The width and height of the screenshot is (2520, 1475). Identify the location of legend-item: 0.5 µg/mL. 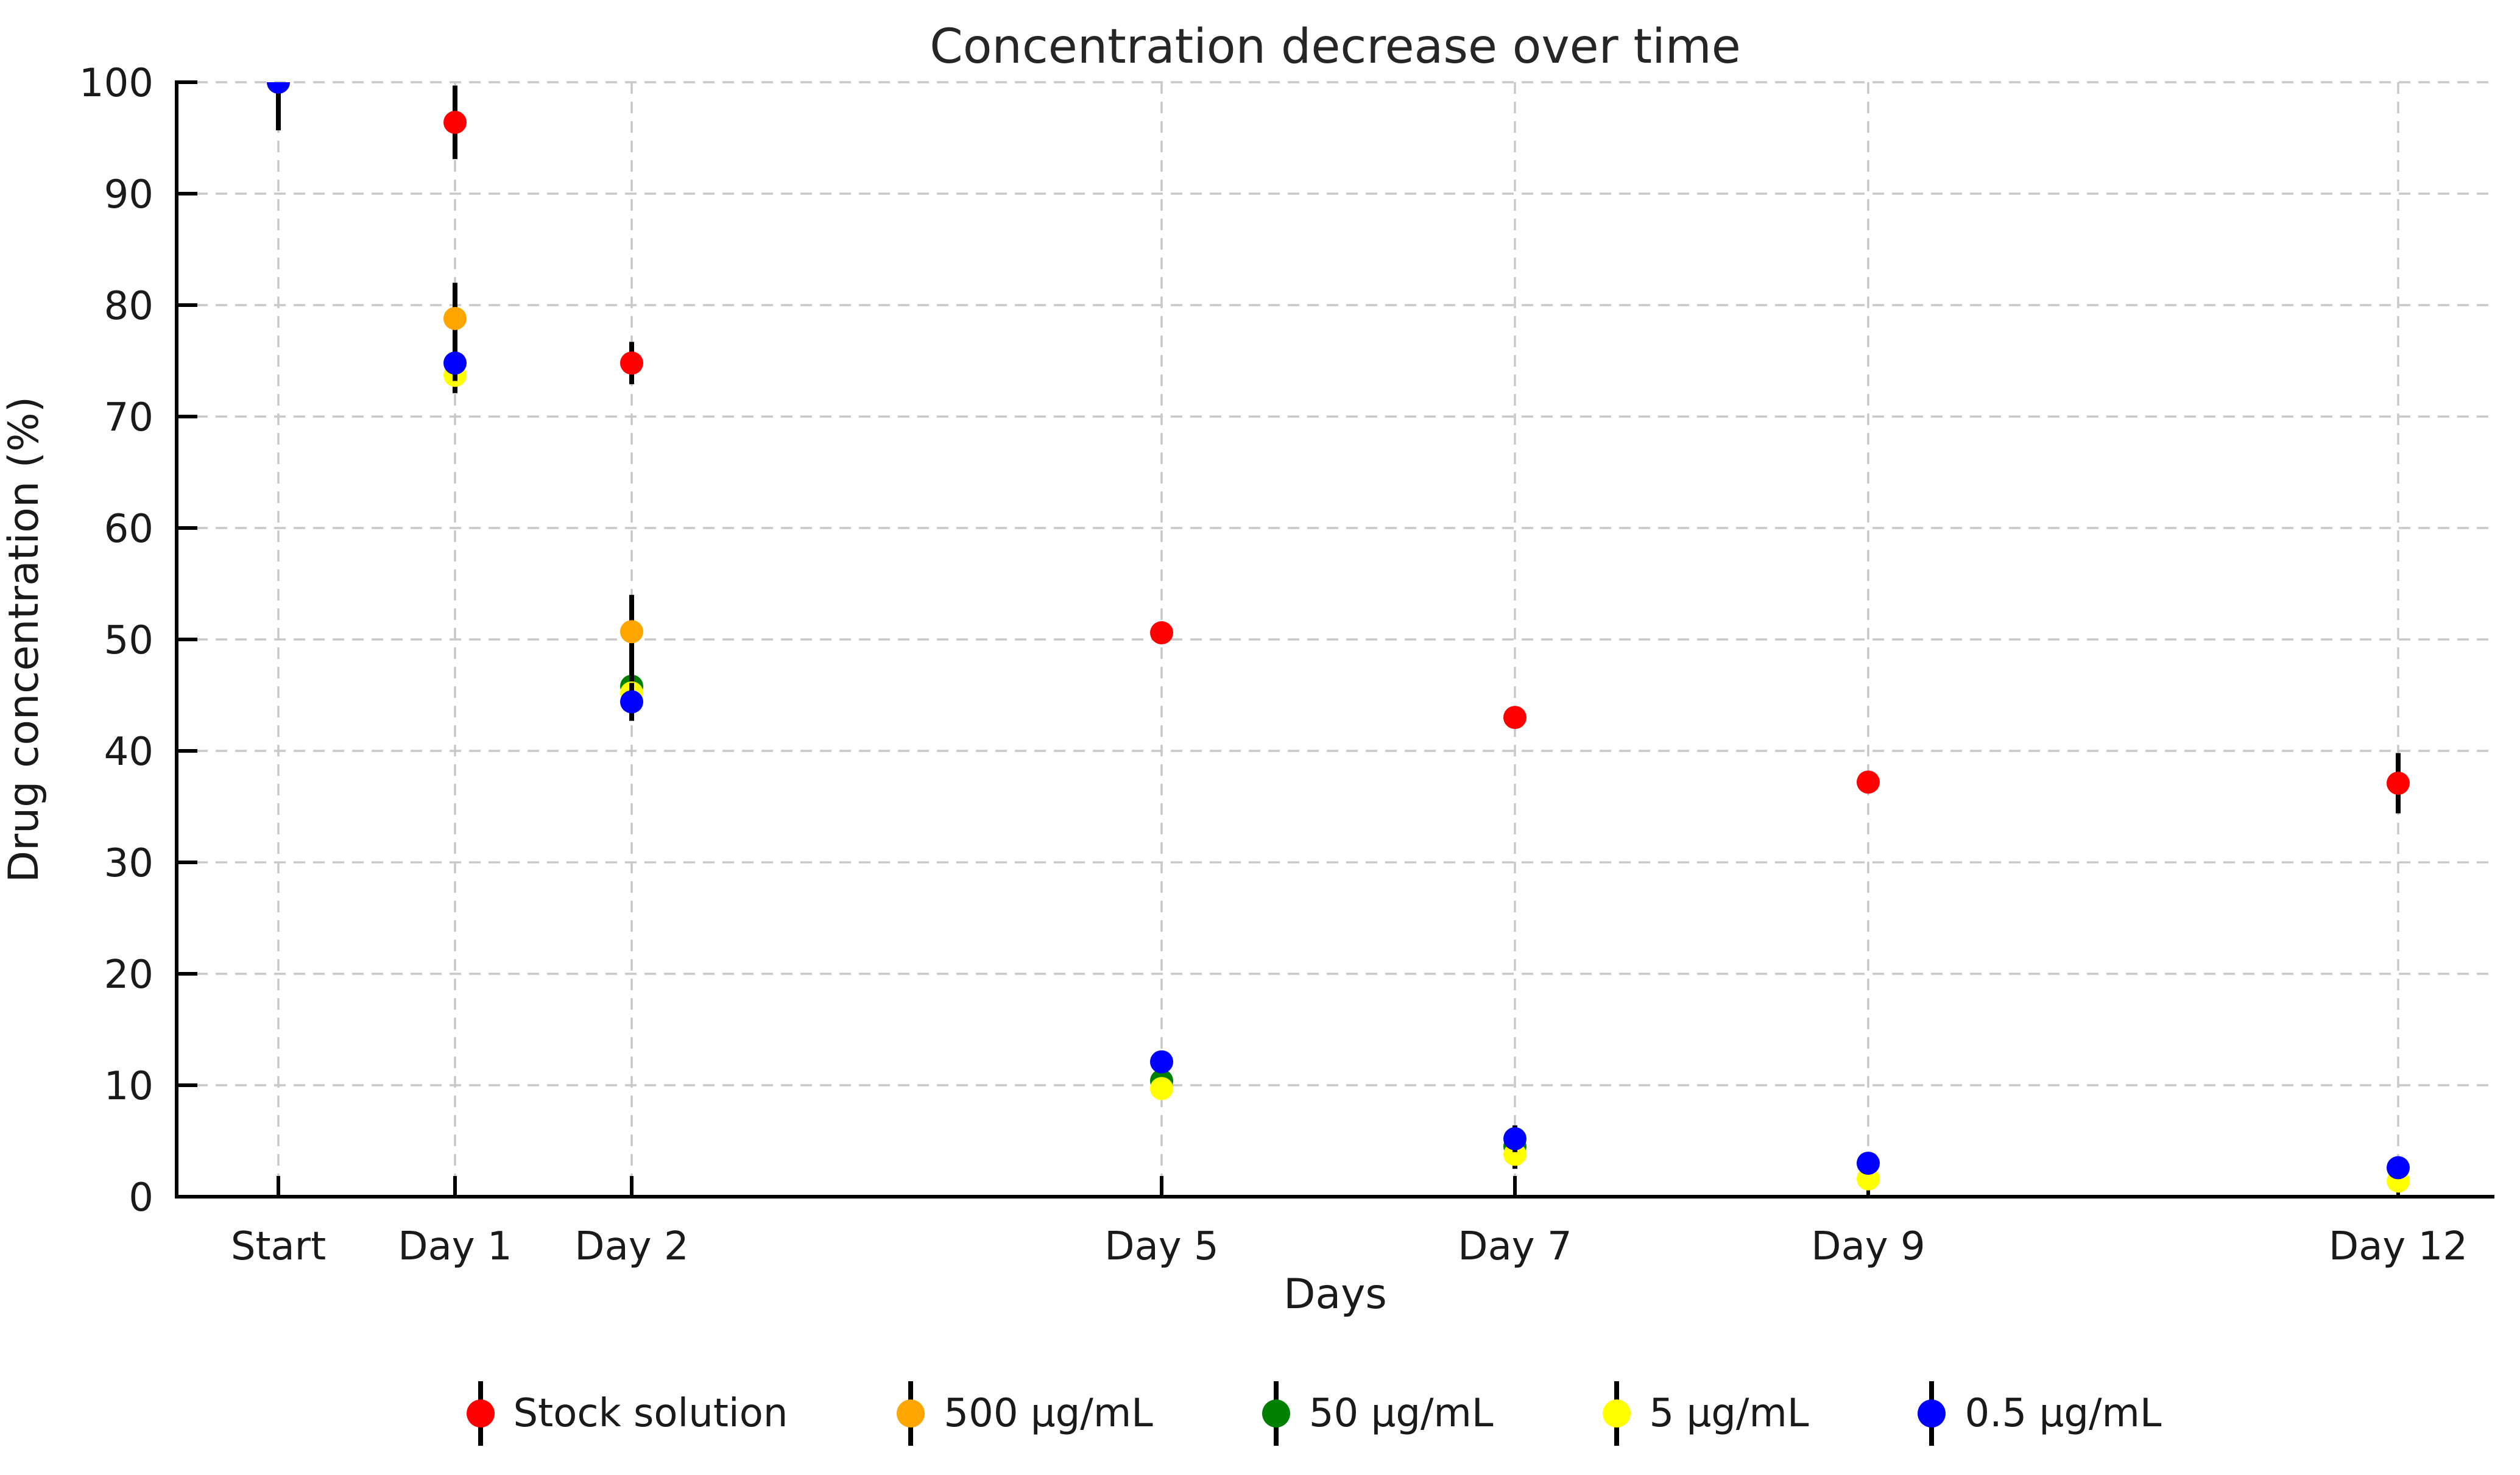
(2039, 1414).